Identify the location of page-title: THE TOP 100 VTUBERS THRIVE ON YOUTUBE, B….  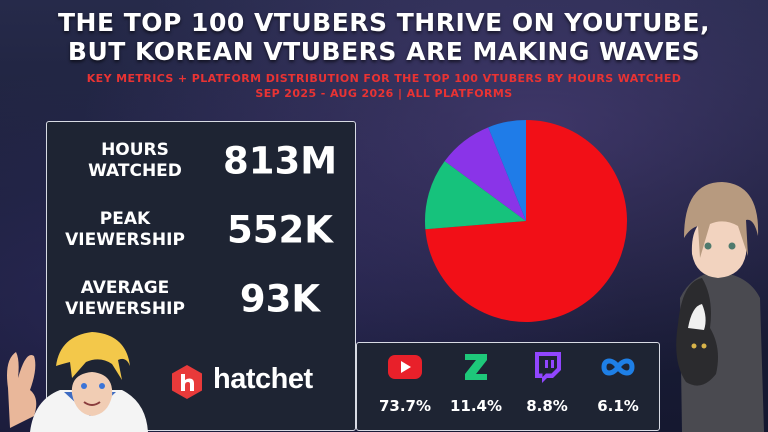
(384, 37).